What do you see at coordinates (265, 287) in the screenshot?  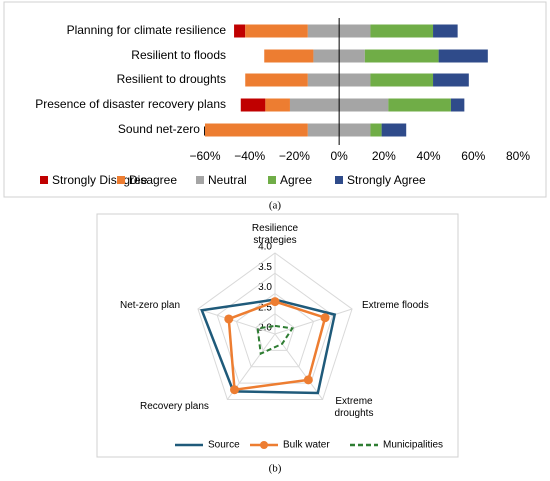 I see `r-tick-label: 3.0` at bounding box center [265, 287].